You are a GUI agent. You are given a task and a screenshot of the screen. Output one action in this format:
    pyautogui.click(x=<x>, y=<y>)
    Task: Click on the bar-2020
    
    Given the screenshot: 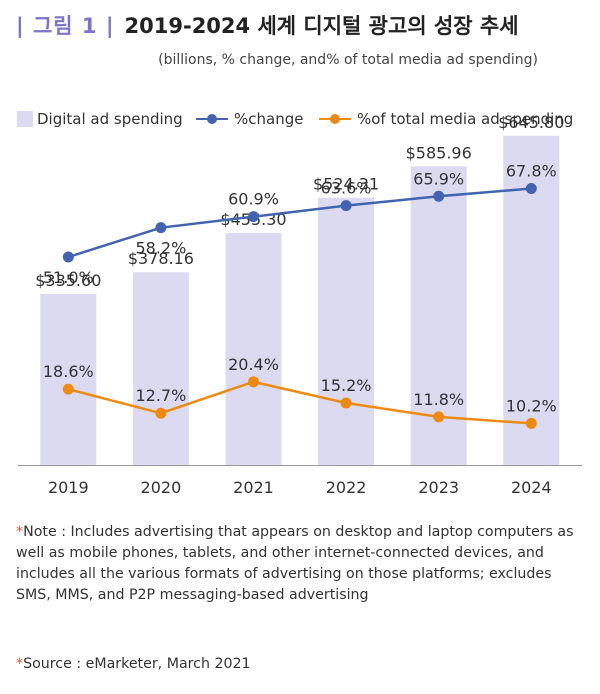 What is the action you would take?
    pyautogui.click(x=160, y=368)
    